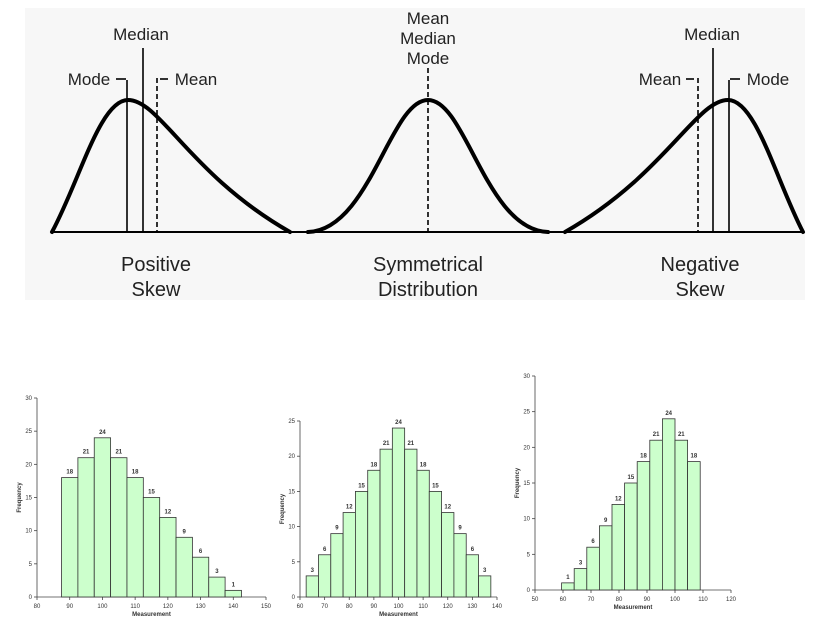  Describe the element at coordinates (700, 265) in the screenshot. I see `caption: Negative` at that location.